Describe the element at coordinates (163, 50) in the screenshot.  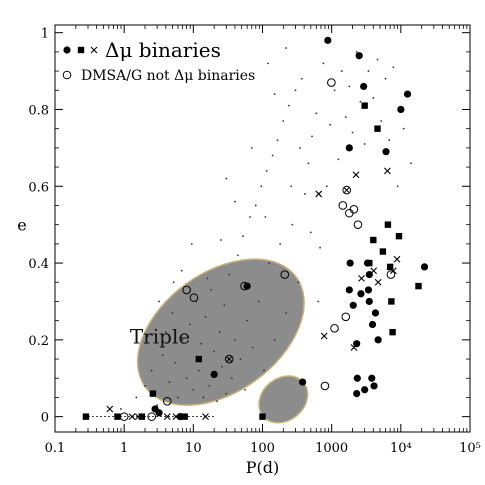
I see `legend-label-dmu-binaries: Δμ binaries` at that location.